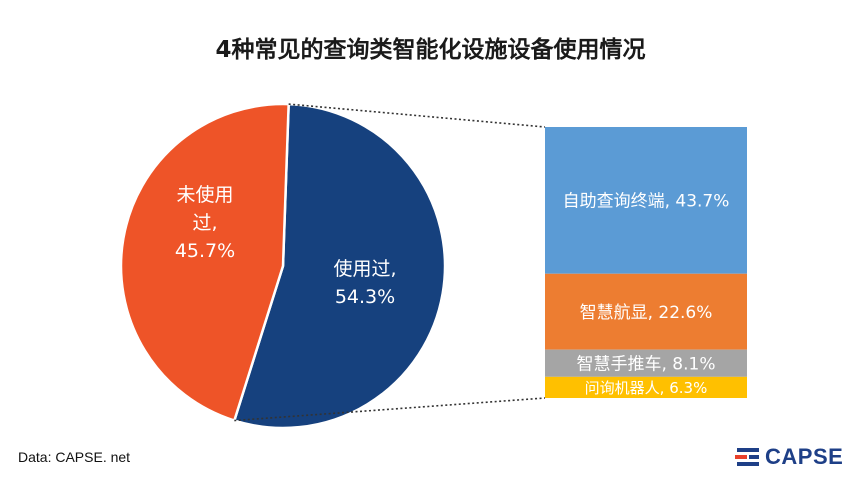 Image resolution: width=861 pixels, height=482 pixels. I want to click on bar-segment-label: 问询机器人, 6.3%, so click(646, 388).